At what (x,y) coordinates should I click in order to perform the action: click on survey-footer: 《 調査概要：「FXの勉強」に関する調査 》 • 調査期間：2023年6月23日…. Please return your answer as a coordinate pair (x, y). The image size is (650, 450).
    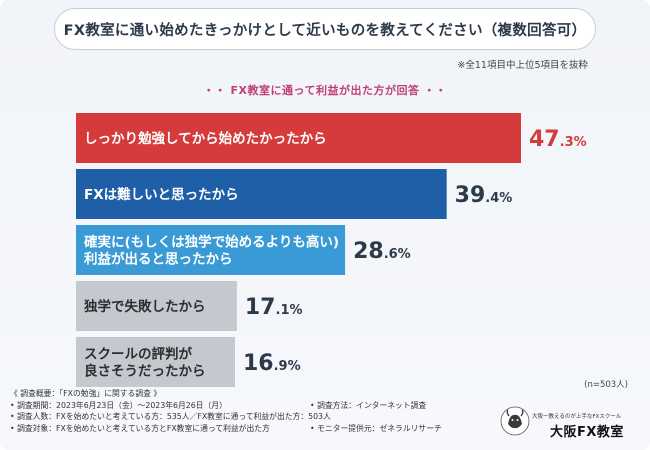
    Looking at the image, I should click on (250, 411).